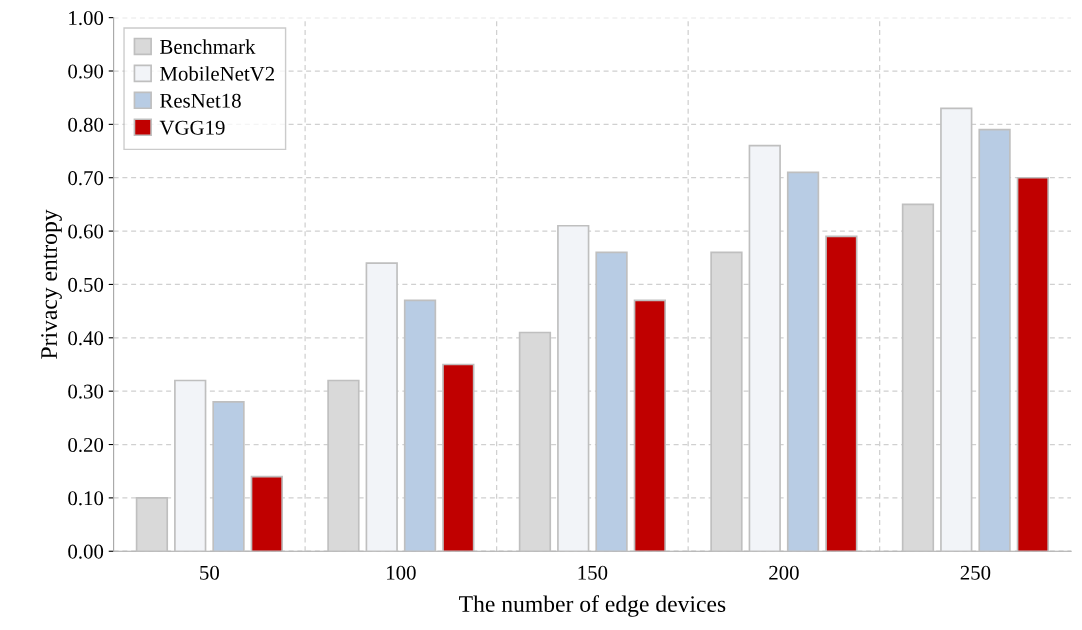 This screenshot has width=1082, height=630. I want to click on y-tick-label: 0.00, so click(86, 551).